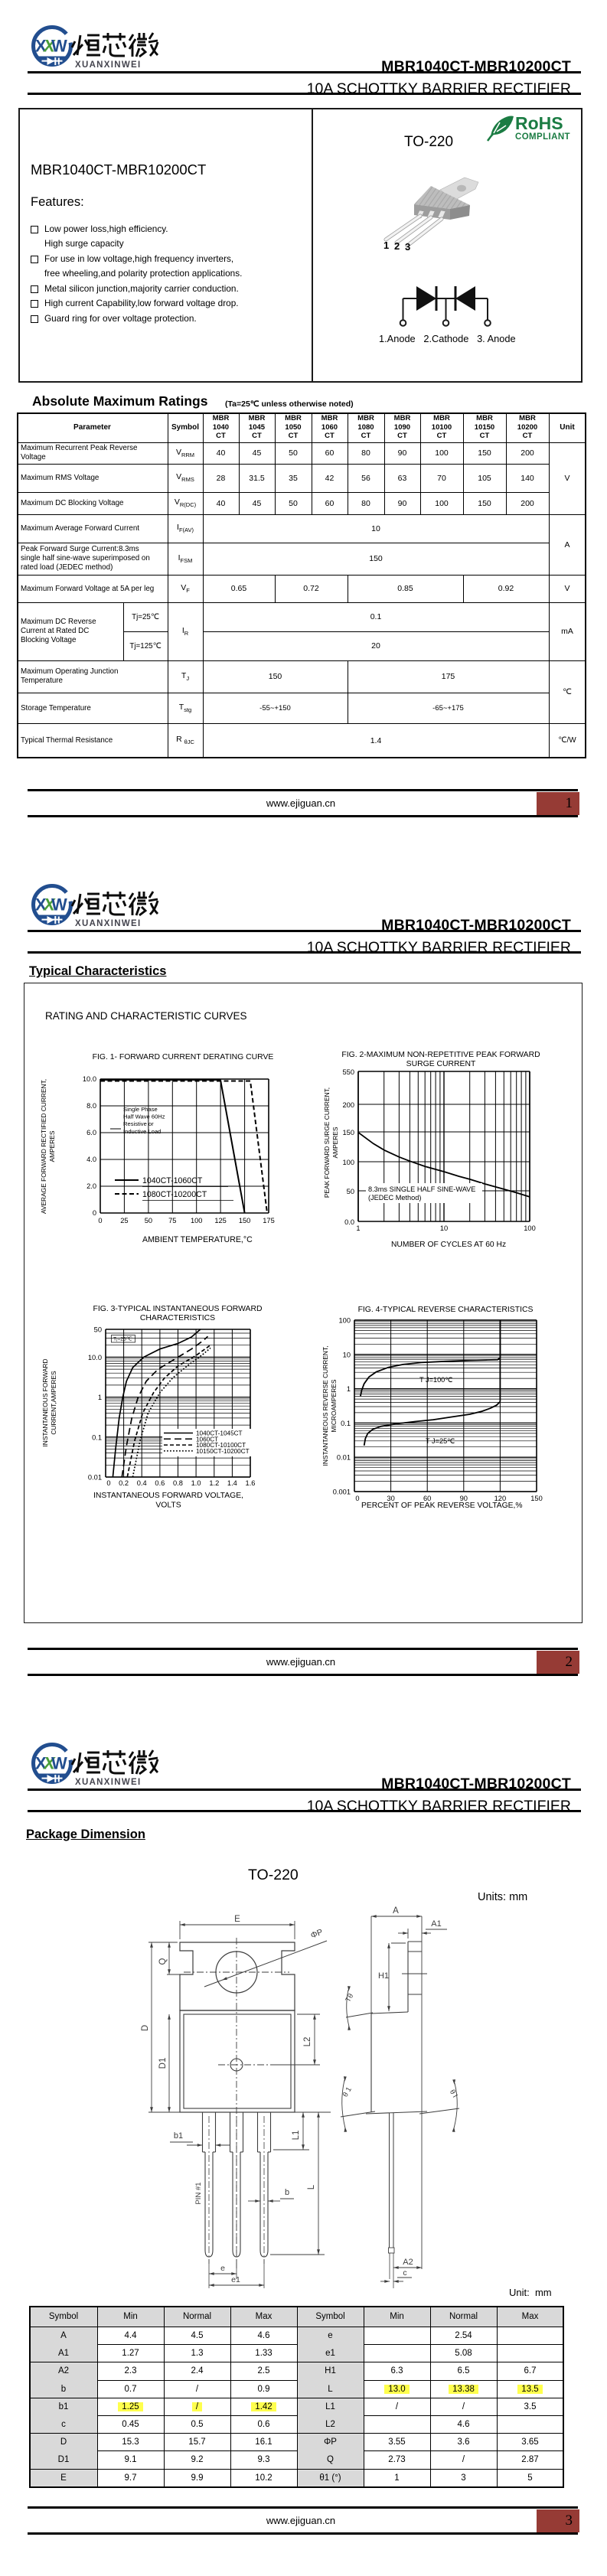 This screenshot has height=2576, width=607. Describe the element at coordinates (501, 1498) in the screenshot. I see `svg-text: 120` at that location.